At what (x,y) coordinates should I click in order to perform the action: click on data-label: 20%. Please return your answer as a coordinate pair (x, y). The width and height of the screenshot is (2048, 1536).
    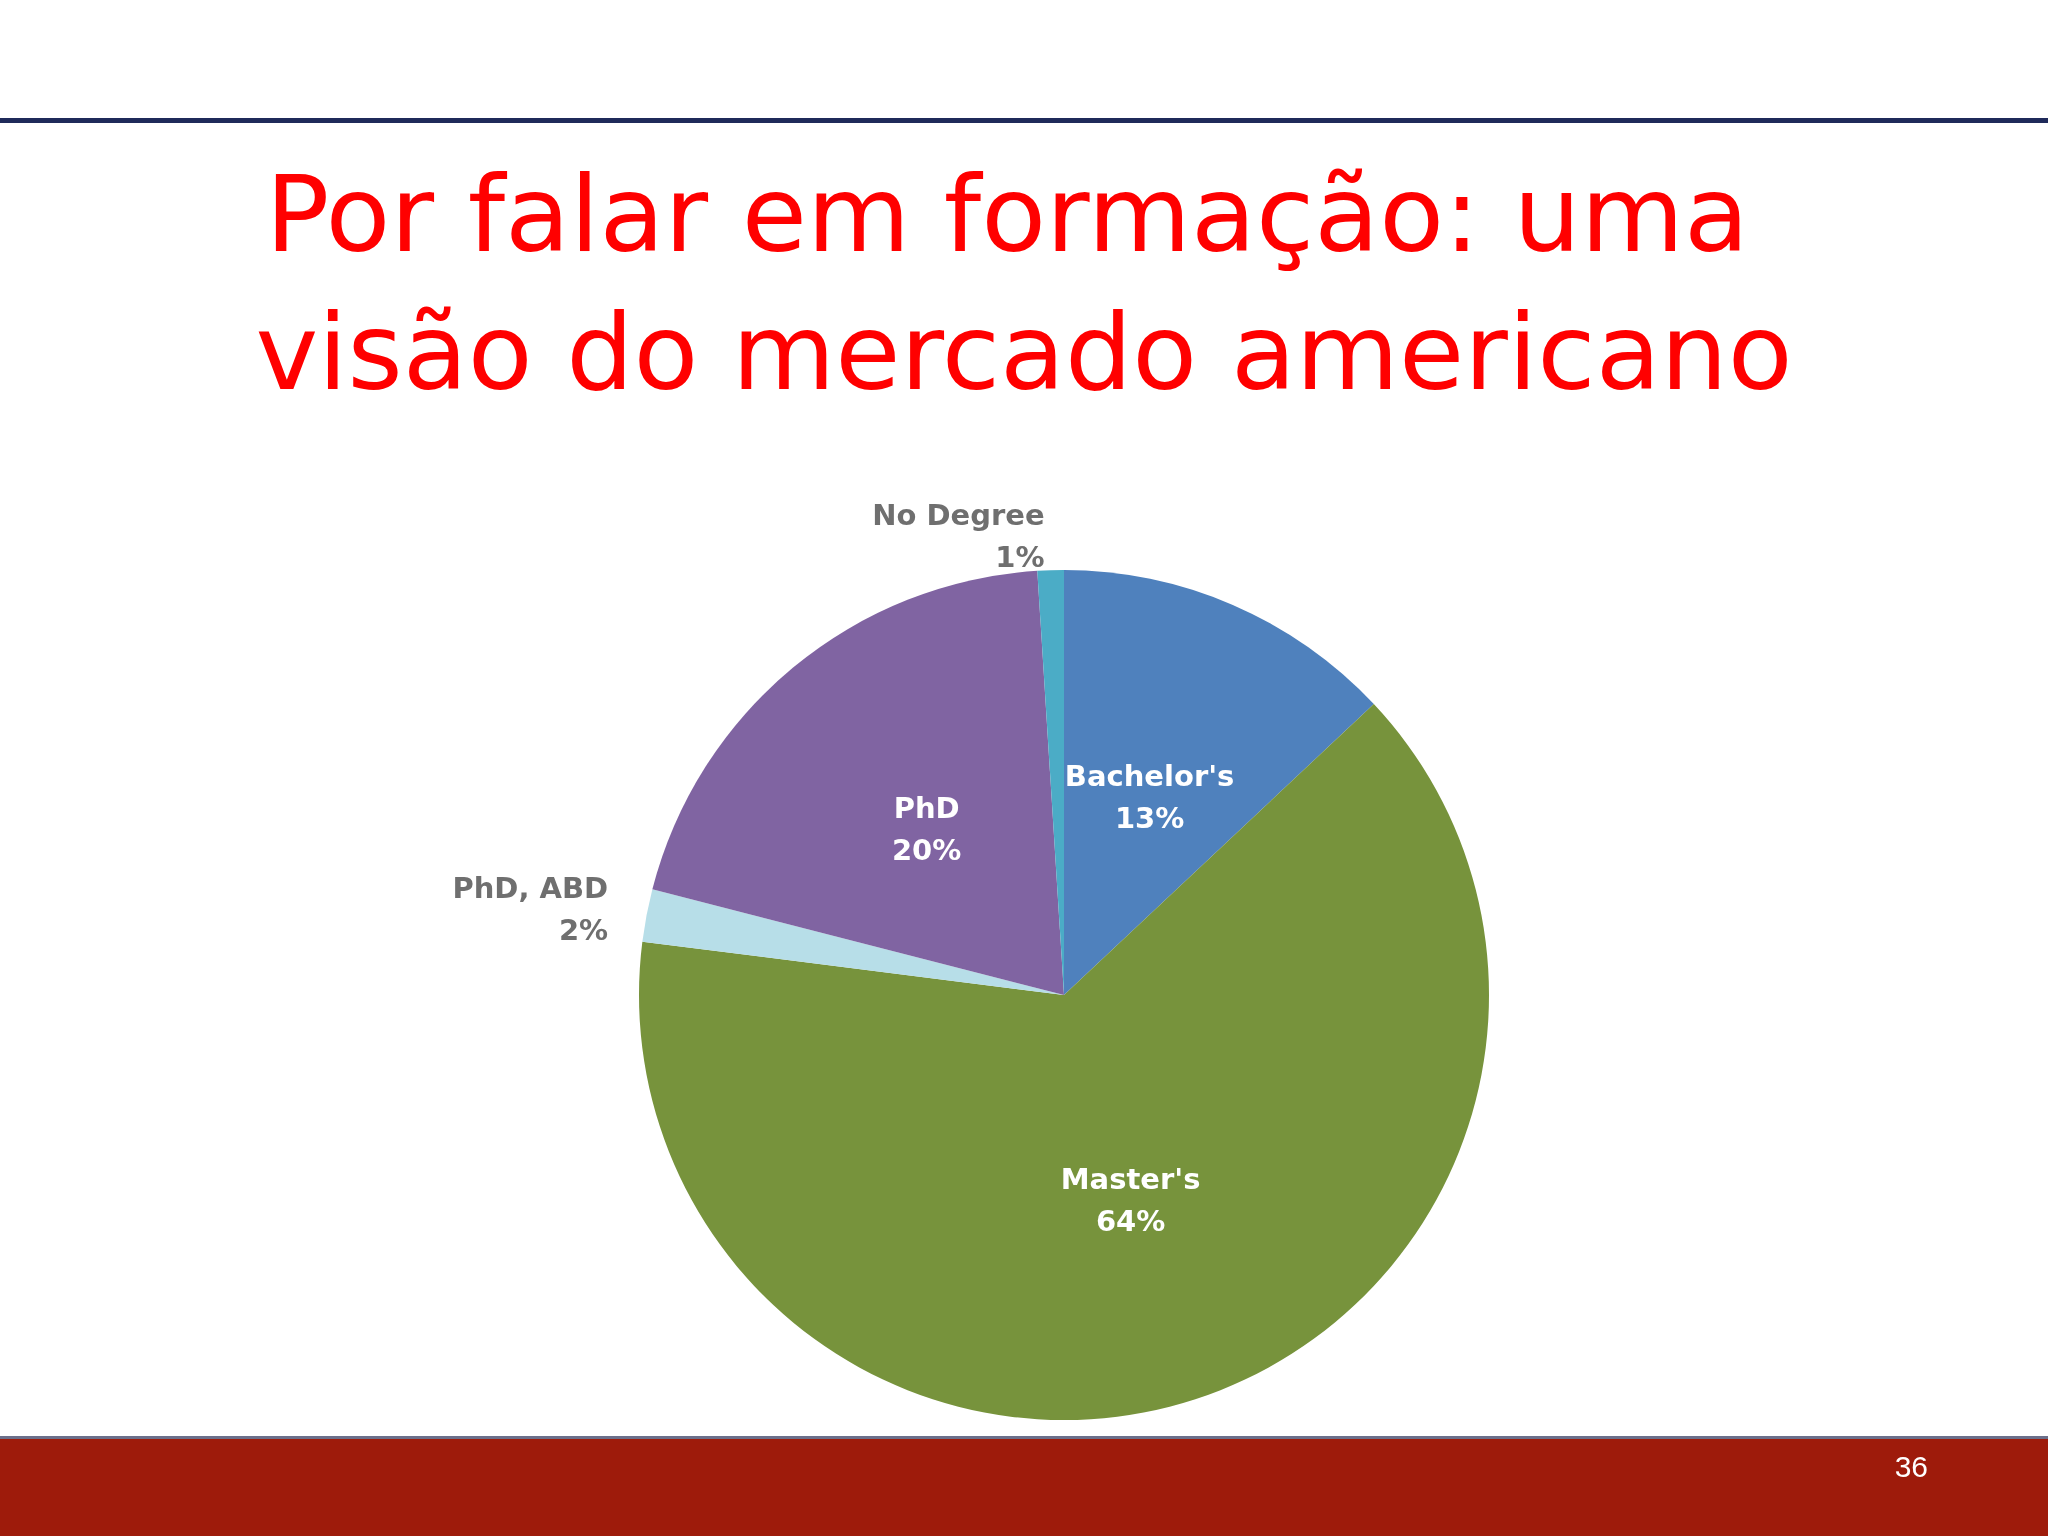
    Looking at the image, I should click on (926, 849).